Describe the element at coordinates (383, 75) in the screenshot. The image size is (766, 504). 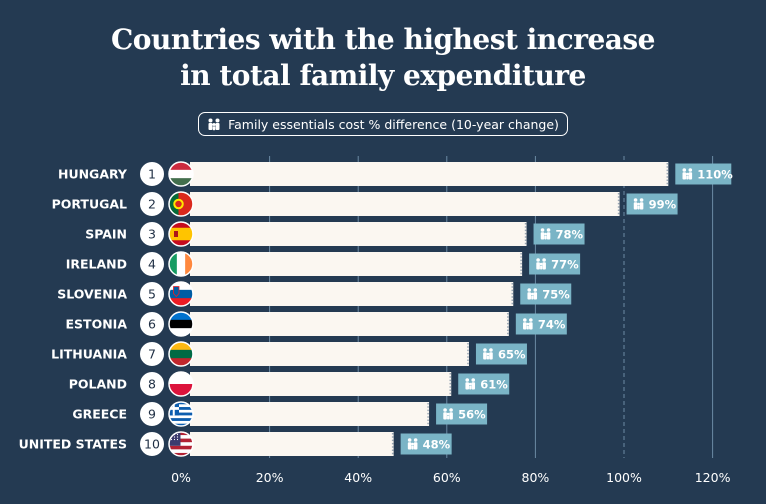
I see `chart-title-line-2: in total family expenditure` at that location.